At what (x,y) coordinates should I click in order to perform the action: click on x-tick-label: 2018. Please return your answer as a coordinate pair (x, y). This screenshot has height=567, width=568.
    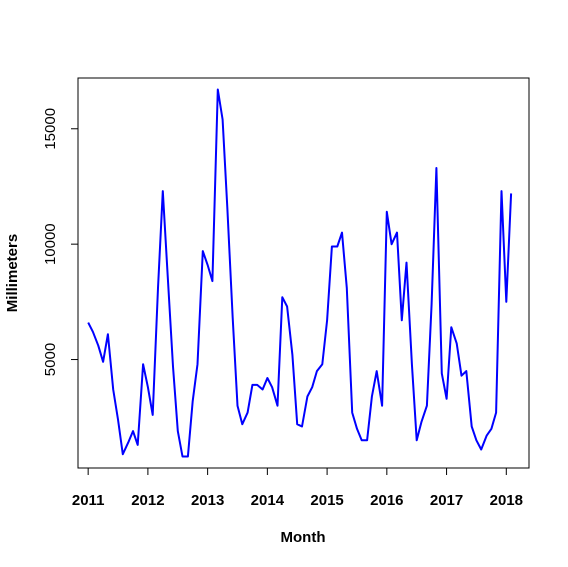
    Looking at the image, I should click on (506, 500).